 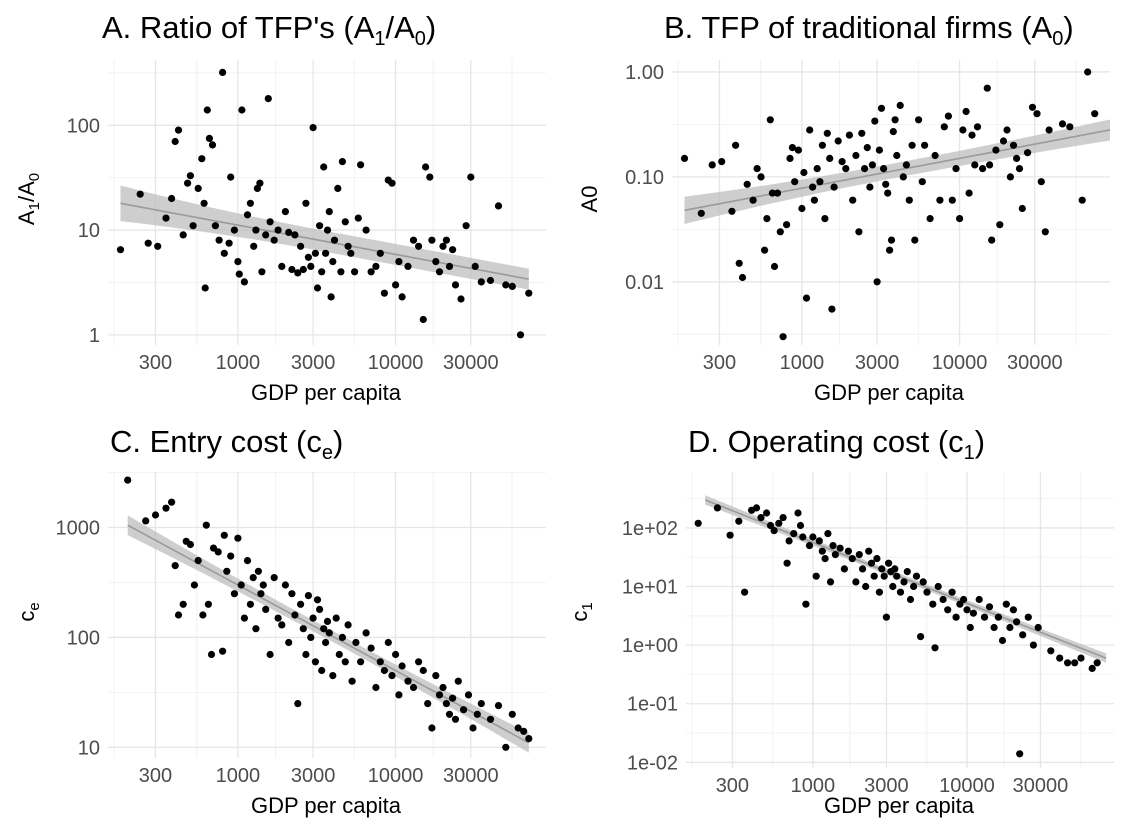 What do you see at coordinates (897, 171) in the screenshot?
I see `panel-b-confidence-band` at bounding box center [897, 171].